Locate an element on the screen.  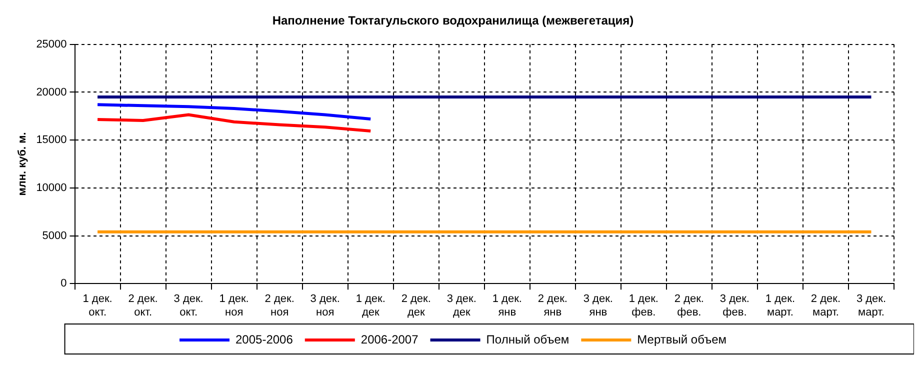
x-tick-label: 3 дек. фев. is located at coordinates (735, 305).